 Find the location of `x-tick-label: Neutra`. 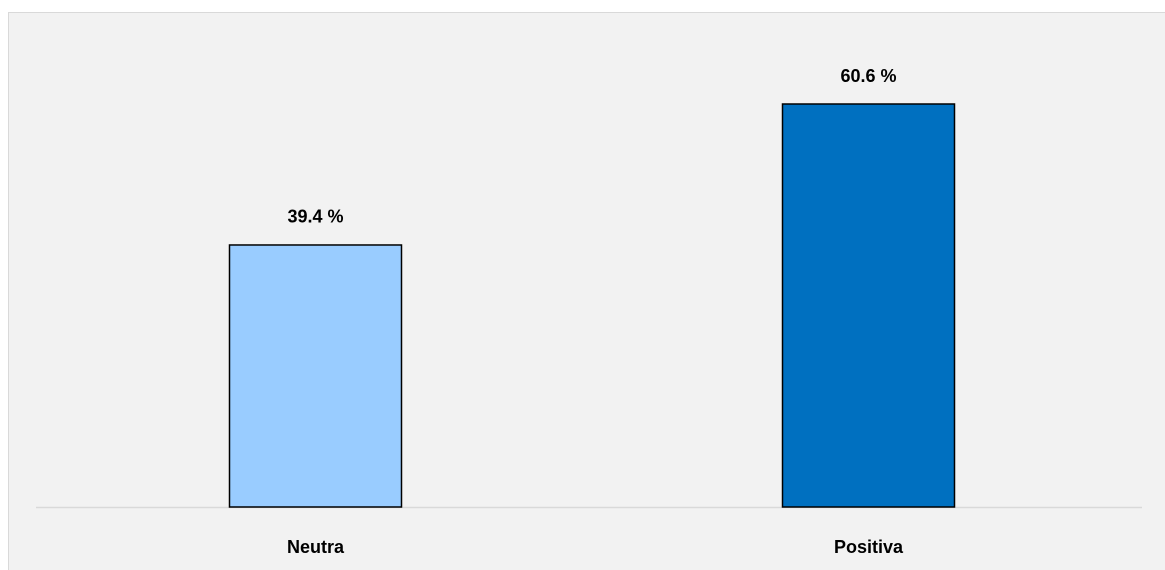

x-tick-label: Neutra is located at coordinates (316, 547).